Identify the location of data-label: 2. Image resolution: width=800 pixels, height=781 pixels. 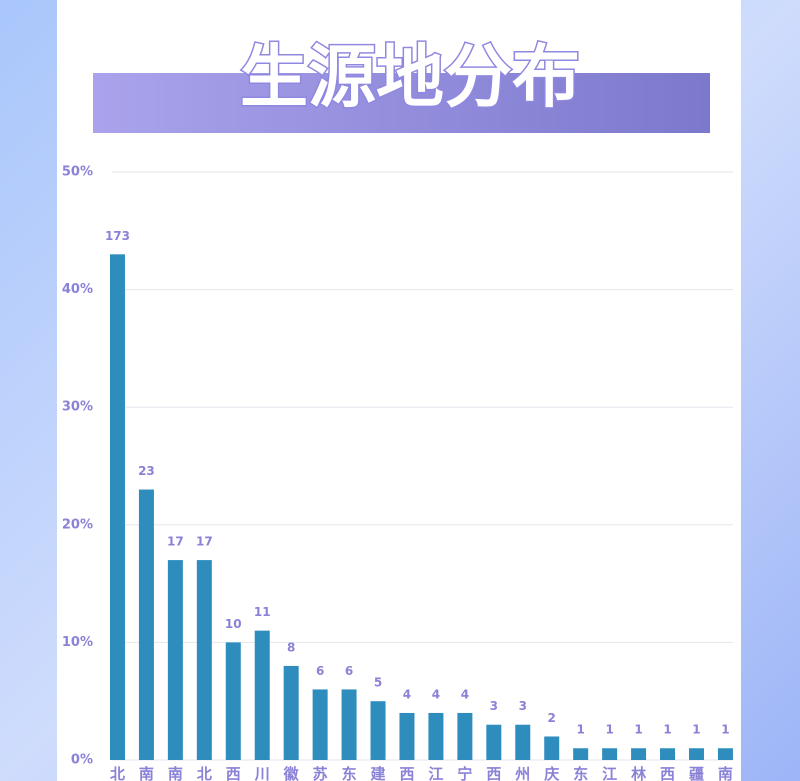
(552, 718).